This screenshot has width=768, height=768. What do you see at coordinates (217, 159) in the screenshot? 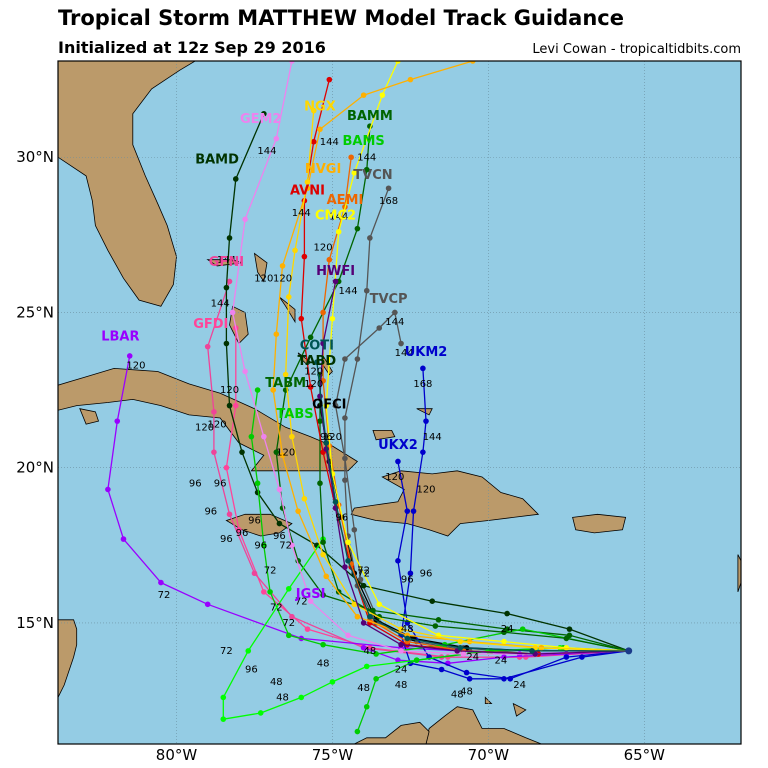
I see `model-label-bamd: BAMD` at bounding box center [217, 159].